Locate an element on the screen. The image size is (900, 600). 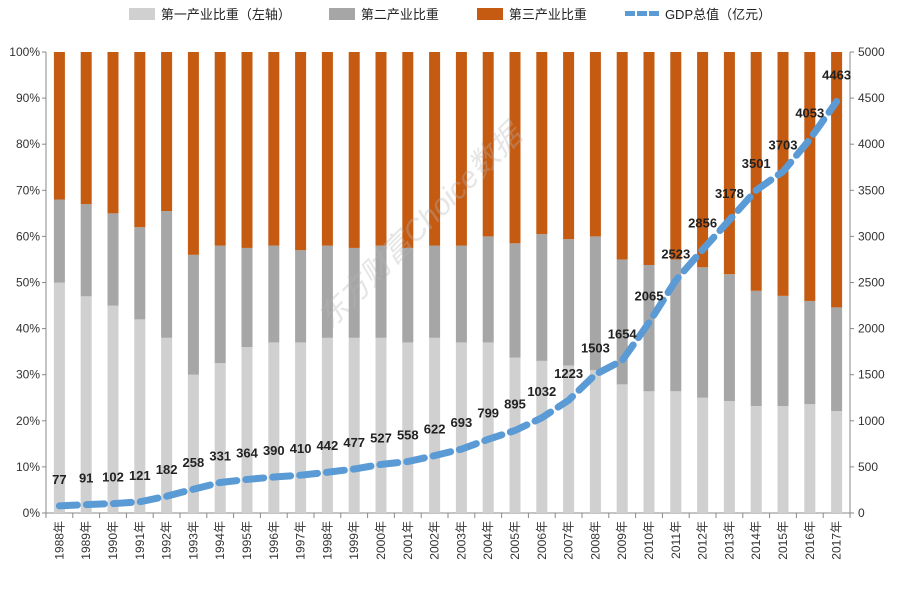
x-tick-label: 2006年 is located at coordinates (542, 540).